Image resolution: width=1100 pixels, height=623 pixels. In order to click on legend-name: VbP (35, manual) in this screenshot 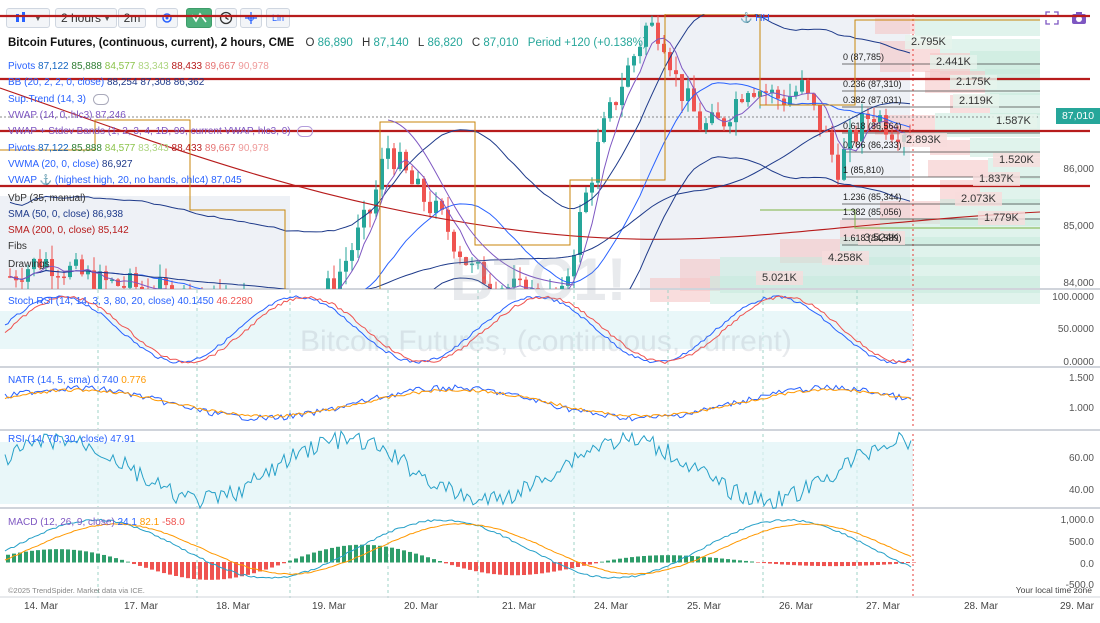, I will do `click(47, 198)`.